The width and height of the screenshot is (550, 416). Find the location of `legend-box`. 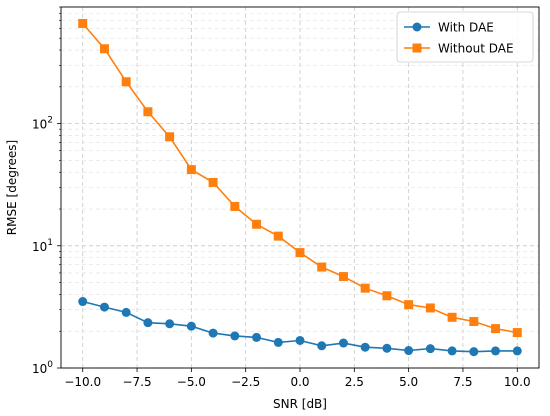

legend-box is located at coordinates (465, 37).